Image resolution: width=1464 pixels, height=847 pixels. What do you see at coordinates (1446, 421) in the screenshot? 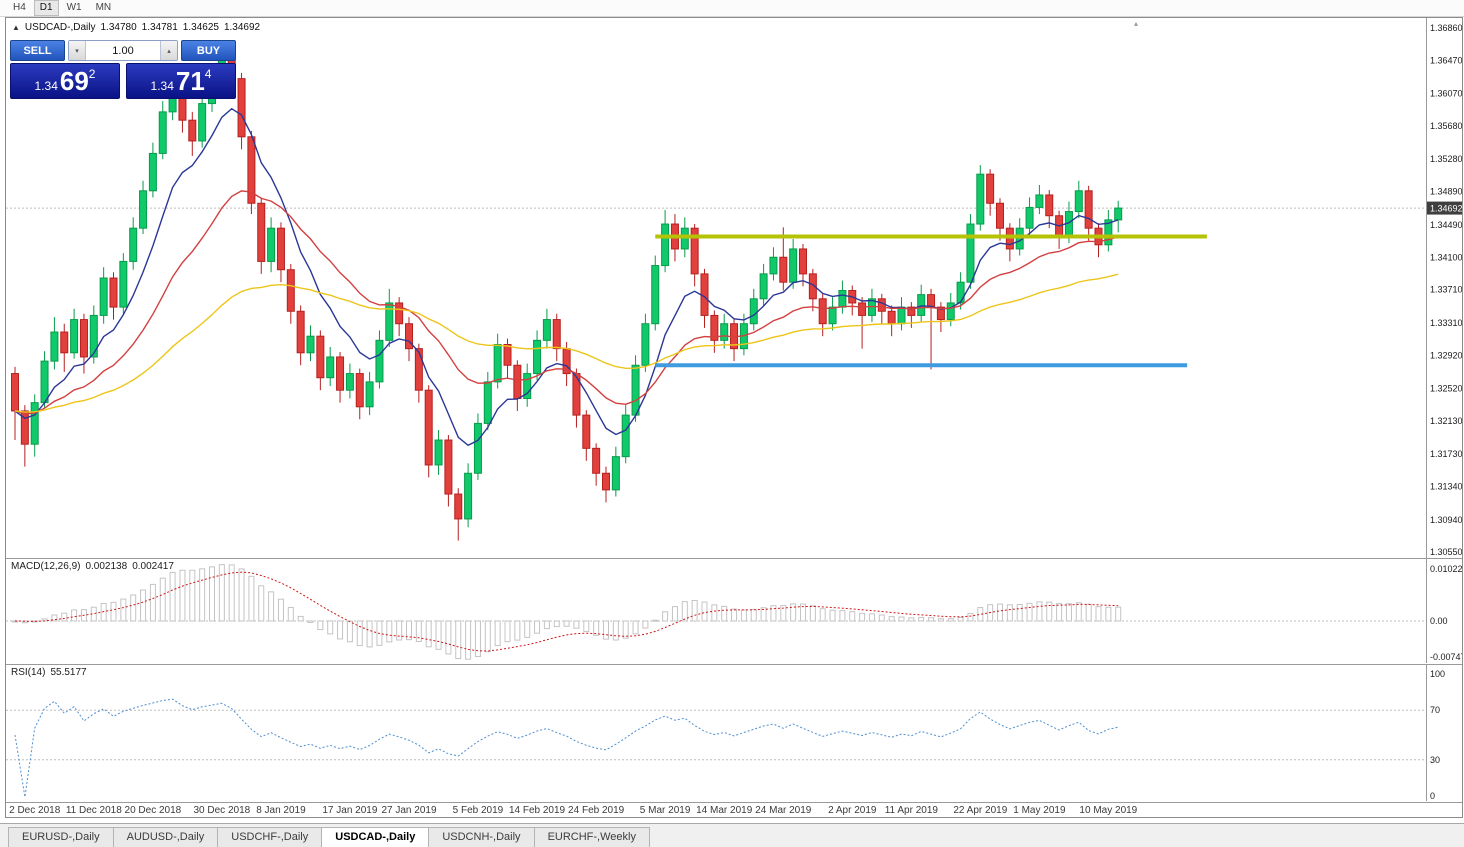
I see `svg-text: 1.32130` at bounding box center [1446, 421].